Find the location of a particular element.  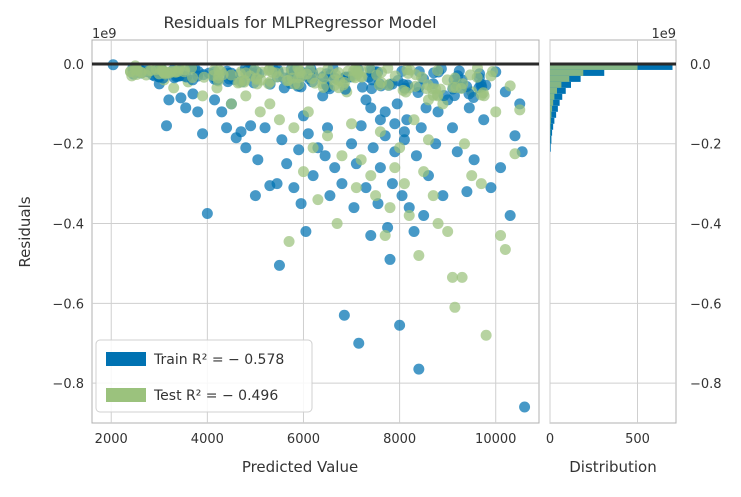

histogram-y-tick-label: −0.2 is located at coordinates (706, 145).